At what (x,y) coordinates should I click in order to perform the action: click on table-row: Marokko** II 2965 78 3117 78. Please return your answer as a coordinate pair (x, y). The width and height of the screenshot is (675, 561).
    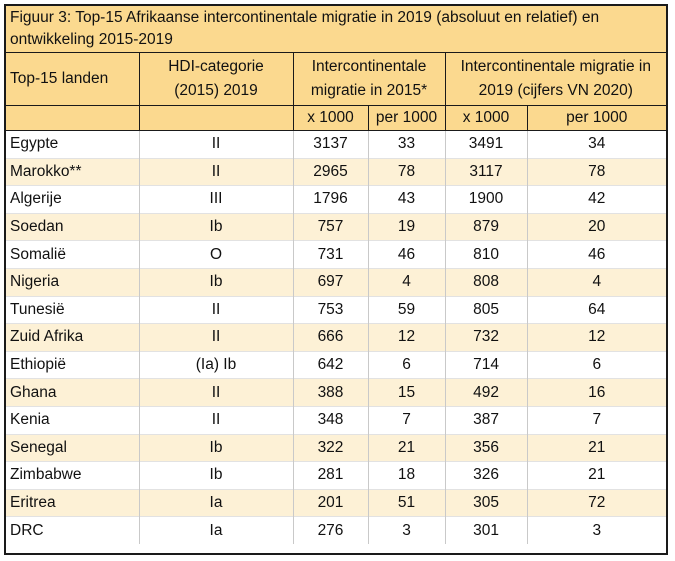
    Looking at the image, I should click on (336, 172).